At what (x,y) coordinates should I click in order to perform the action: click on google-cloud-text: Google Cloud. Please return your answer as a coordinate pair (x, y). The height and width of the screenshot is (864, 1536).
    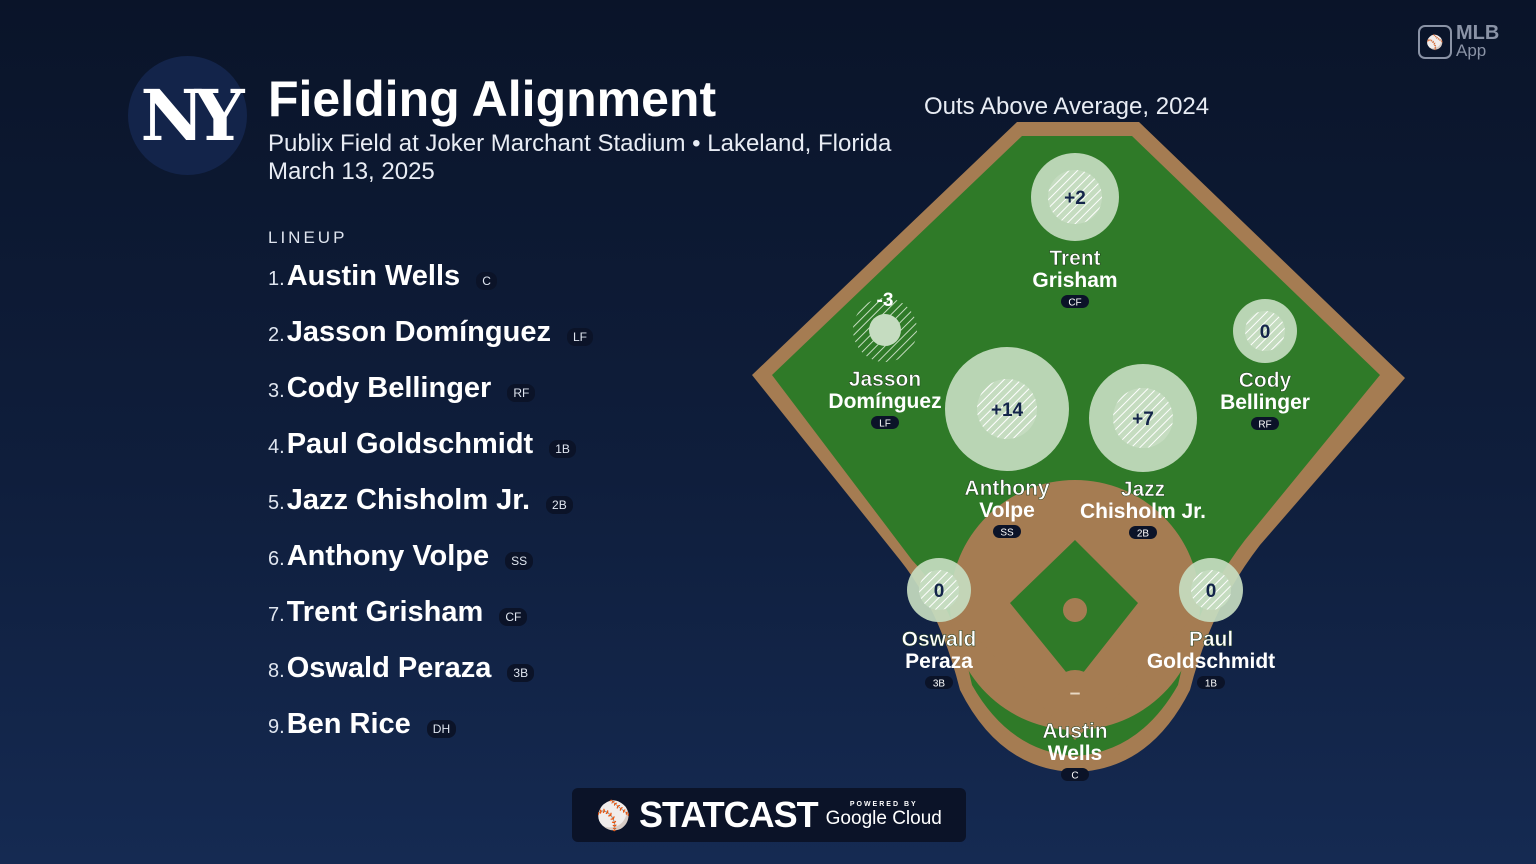
    Looking at the image, I should click on (883, 818).